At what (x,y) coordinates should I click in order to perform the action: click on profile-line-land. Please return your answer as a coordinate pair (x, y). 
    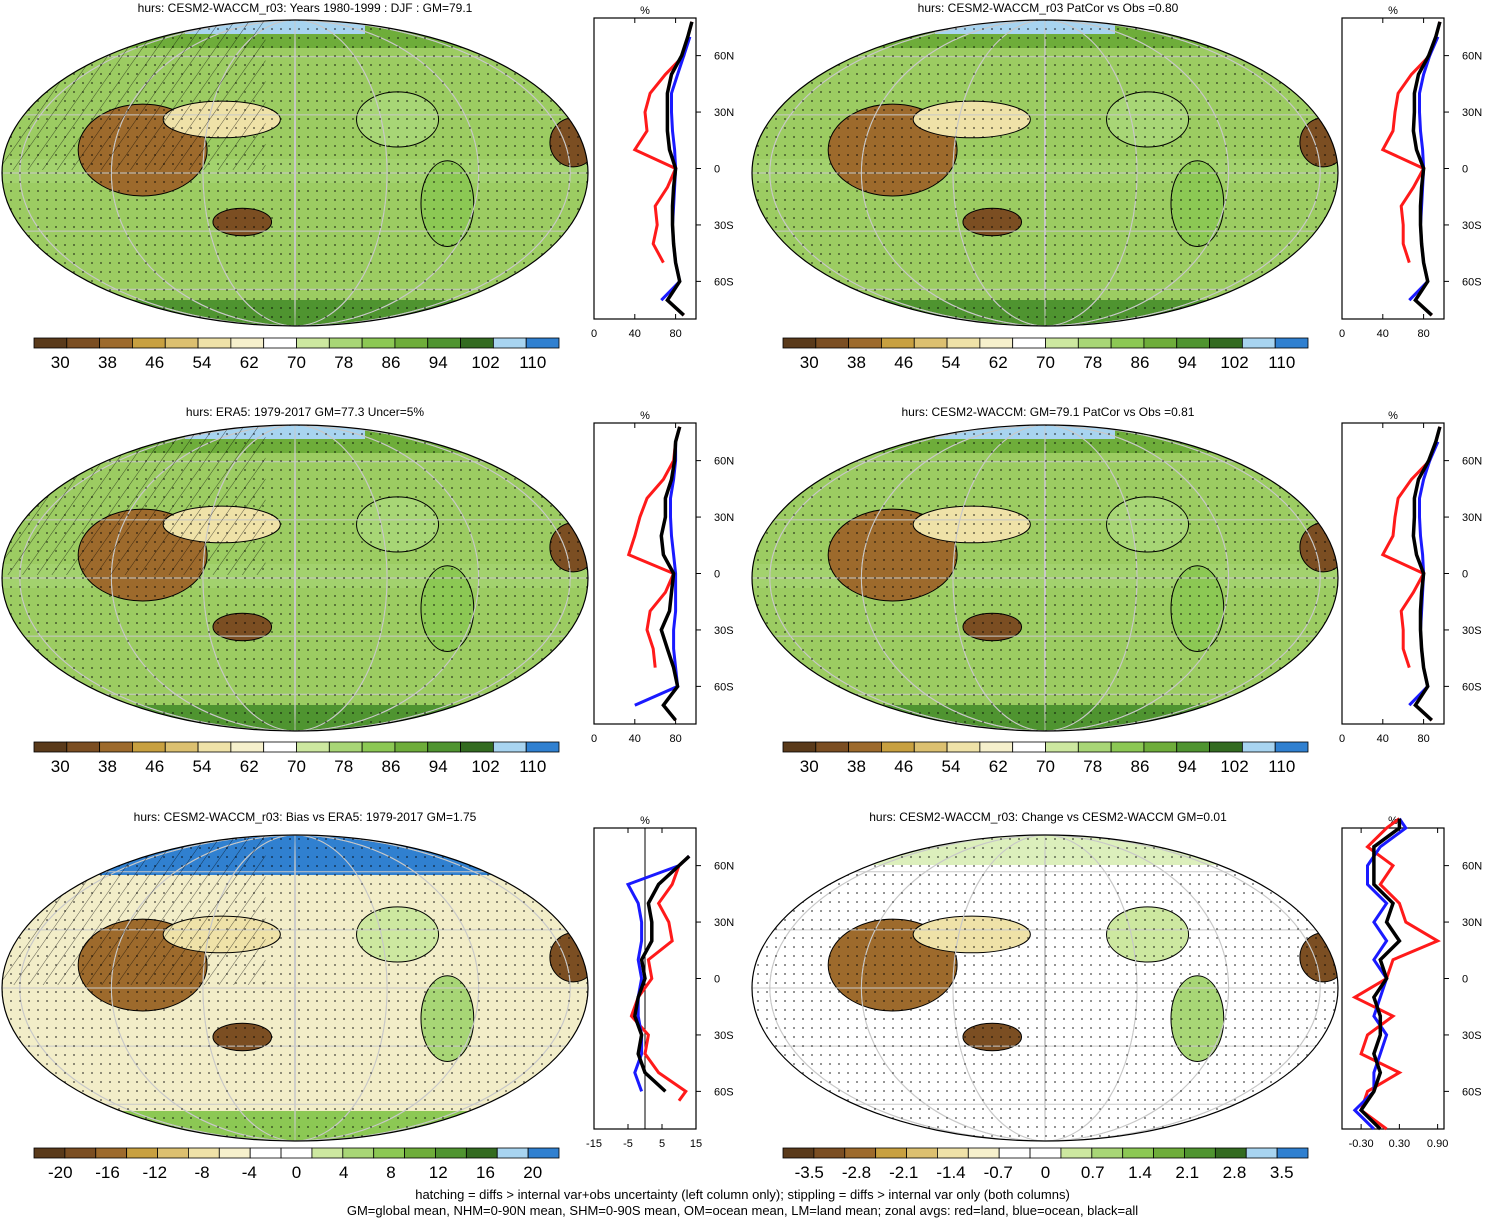
    Looking at the image, I should click on (660, 978).